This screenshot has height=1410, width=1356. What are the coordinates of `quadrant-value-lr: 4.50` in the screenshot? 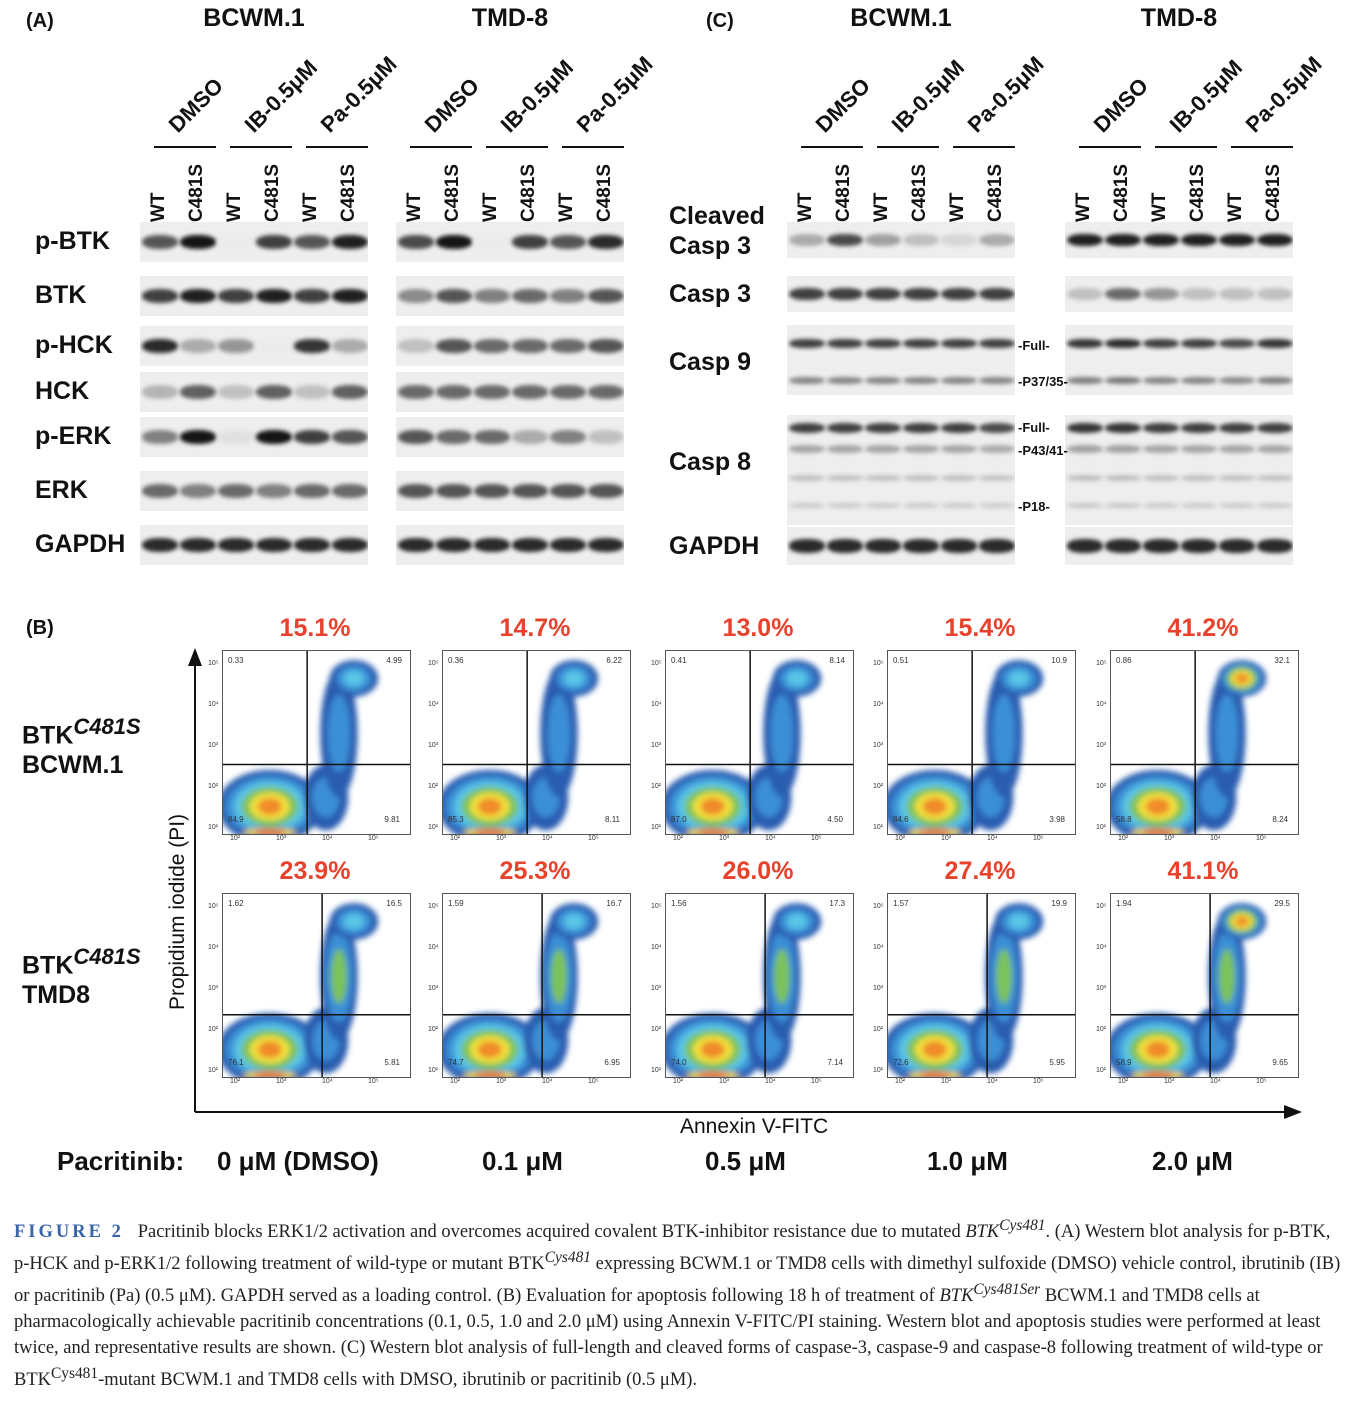 It's located at (835, 819).